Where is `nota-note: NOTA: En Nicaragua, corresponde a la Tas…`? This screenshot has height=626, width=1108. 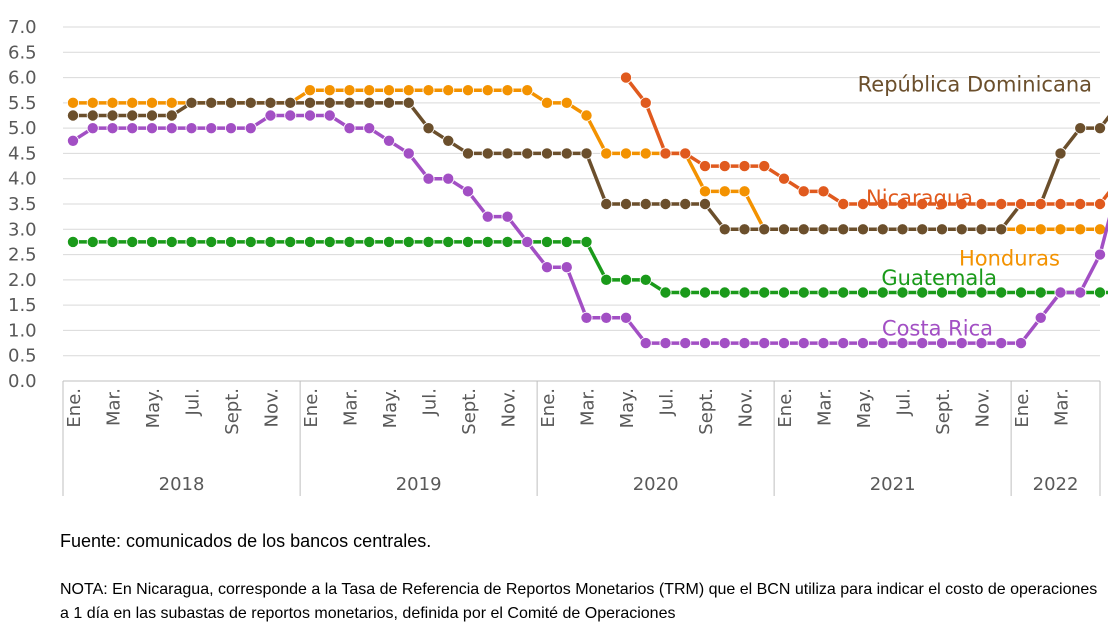 nota-note: NOTA: En Nicaragua, corresponde a la Tas… is located at coordinates (579, 601).